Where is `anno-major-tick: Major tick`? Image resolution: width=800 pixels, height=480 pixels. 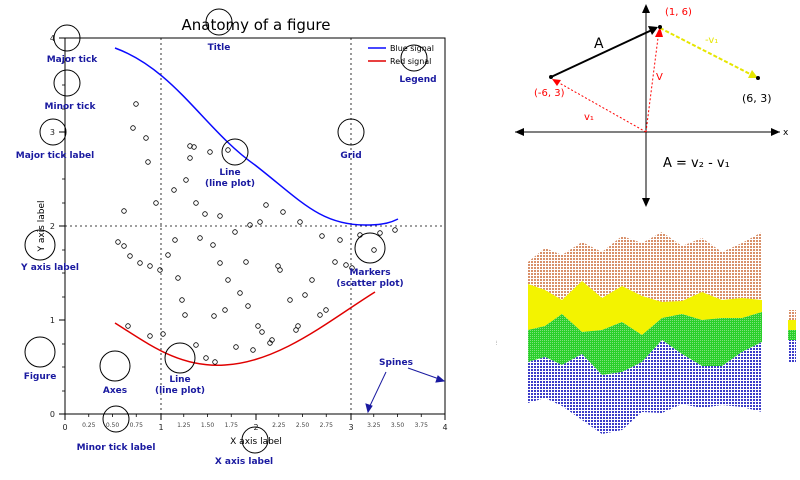
anno-major-tick: Major tick is located at coordinates (73, 60).